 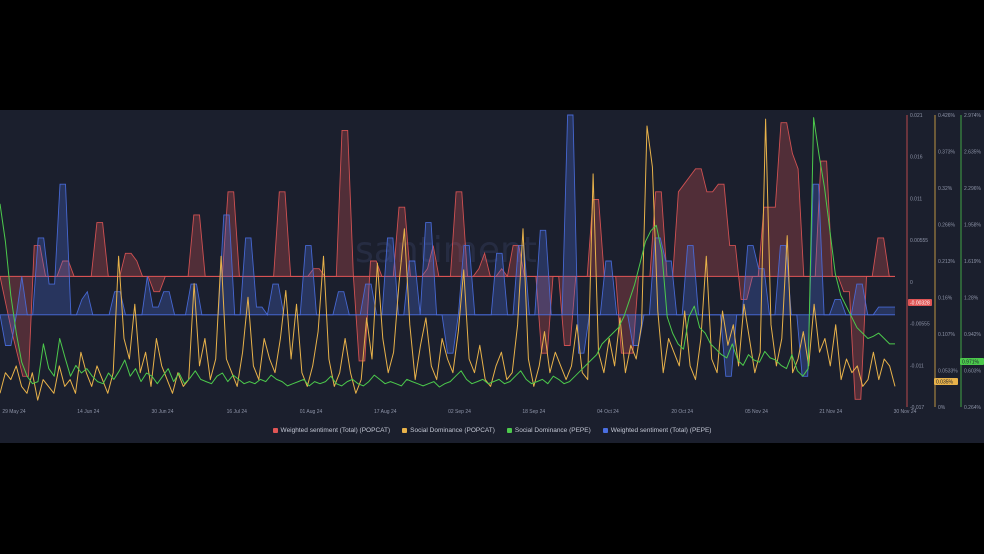 What do you see at coordinates (916, 158) in the screenshot?
I see `y-tick-label: 0.016` at bounding box center [916, 158].